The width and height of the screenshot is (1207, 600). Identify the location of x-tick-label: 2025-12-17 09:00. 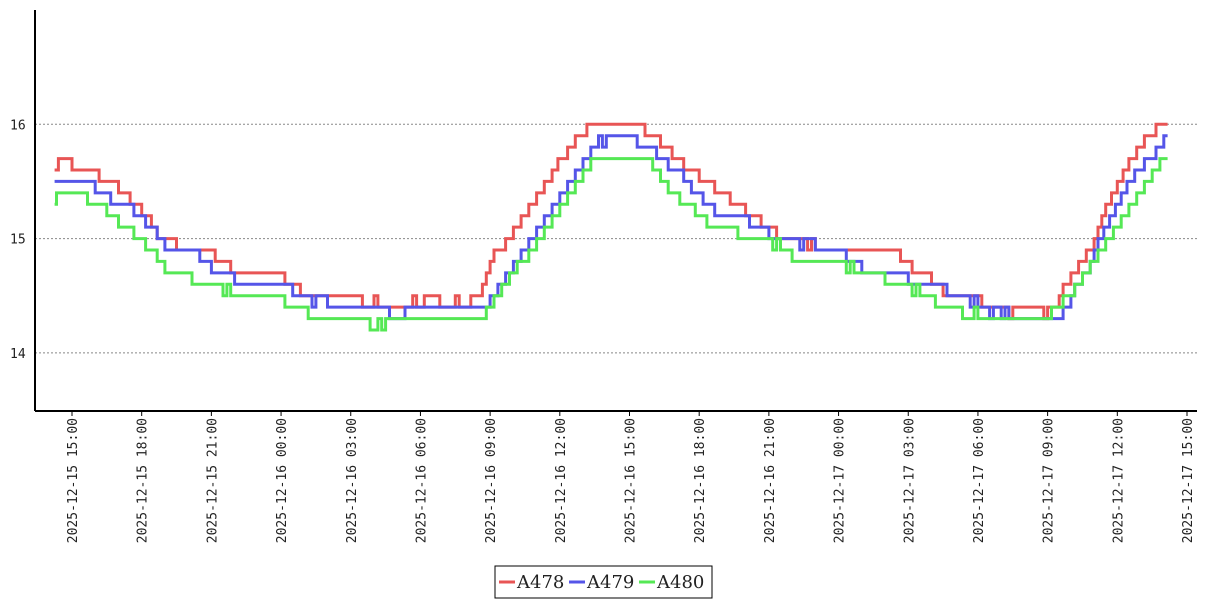
(1049, 480).